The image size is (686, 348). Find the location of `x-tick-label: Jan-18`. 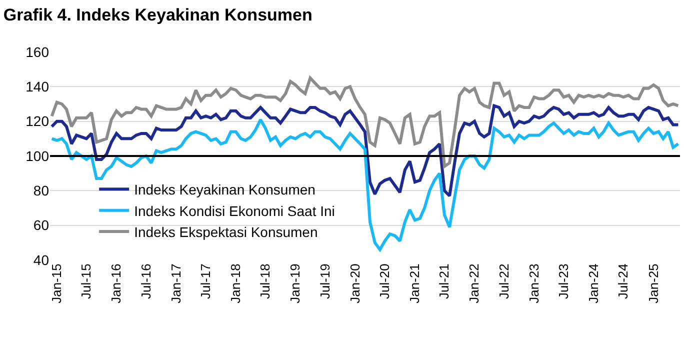

x-tick-label: Jan-18 is located at coordinates (236, 284).